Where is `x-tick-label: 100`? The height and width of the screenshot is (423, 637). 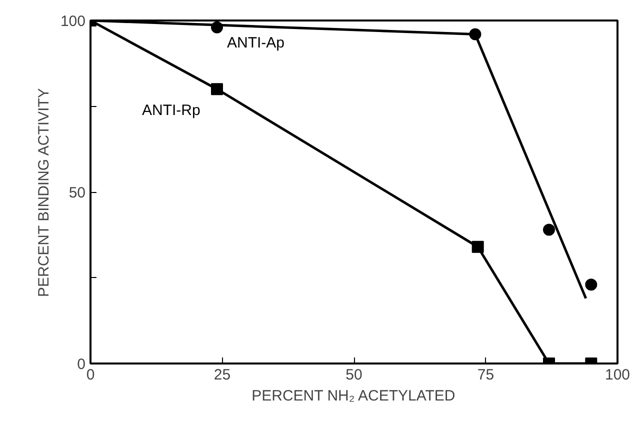
x-tick-label: 100 is located at coordinates (617, 375).